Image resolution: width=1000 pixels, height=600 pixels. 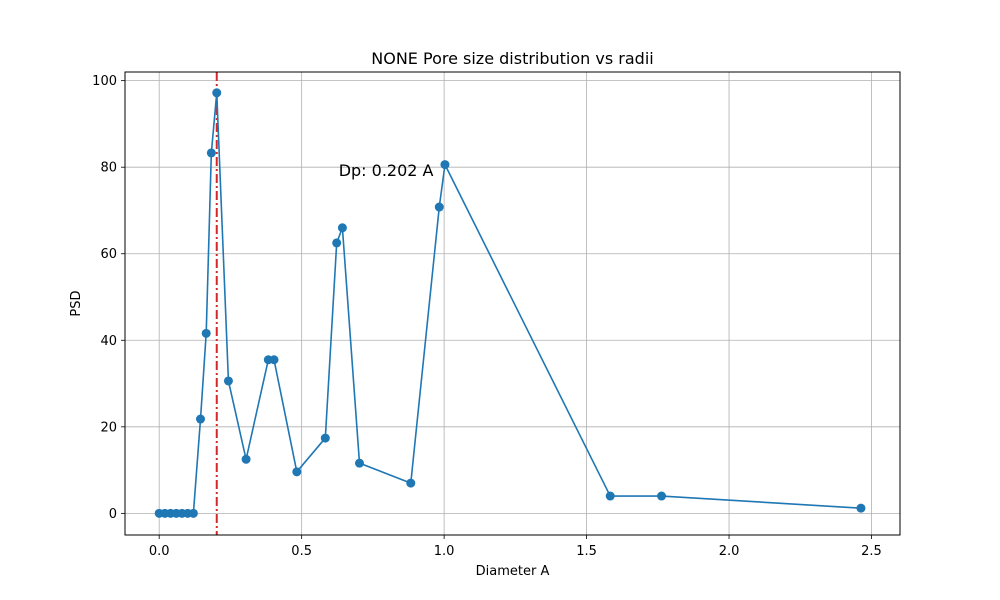 What do you see at coordinates (444, 551) in the screenshot?
I see `x-tick-label: 1.0` at bounding box center [444, 551].